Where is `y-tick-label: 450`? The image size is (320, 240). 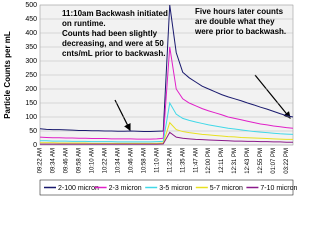 y-tick-label: 450 is located at coordinates (31, 19).